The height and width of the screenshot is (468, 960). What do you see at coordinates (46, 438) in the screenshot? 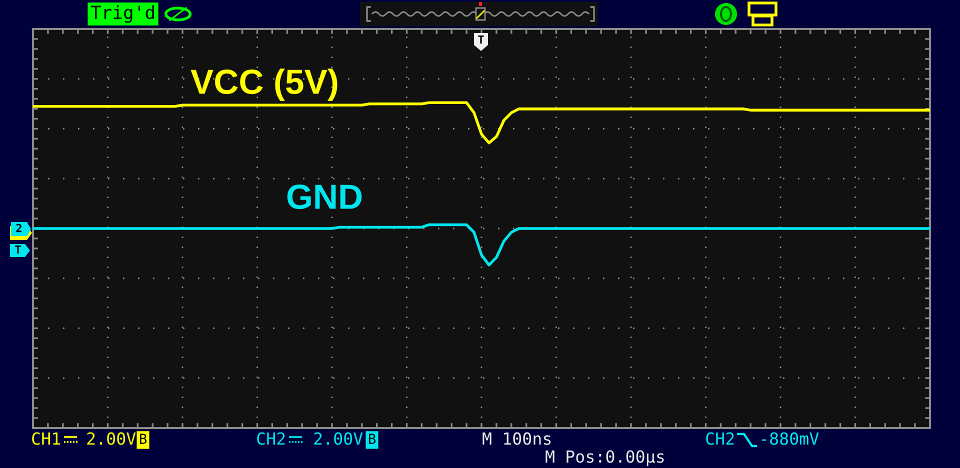
I see `text: CH1` at bounding box center [46, 438].